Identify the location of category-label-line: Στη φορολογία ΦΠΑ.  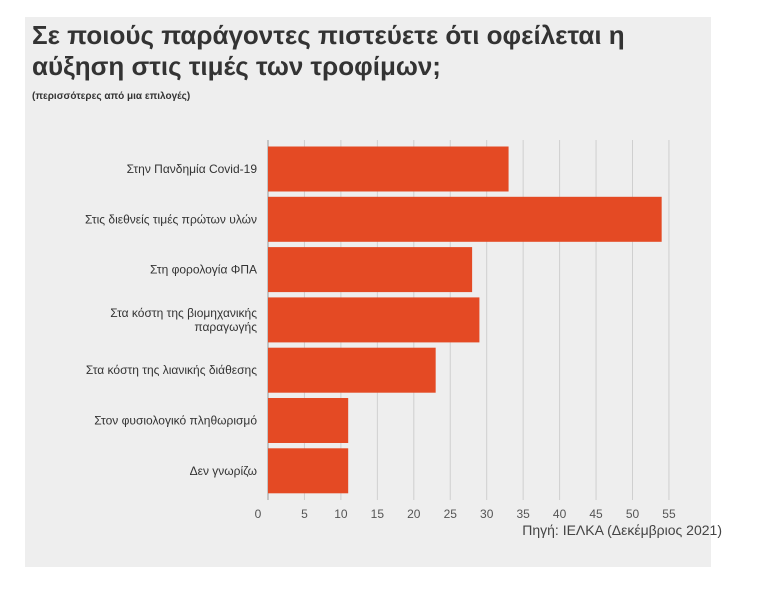
(203, 270).